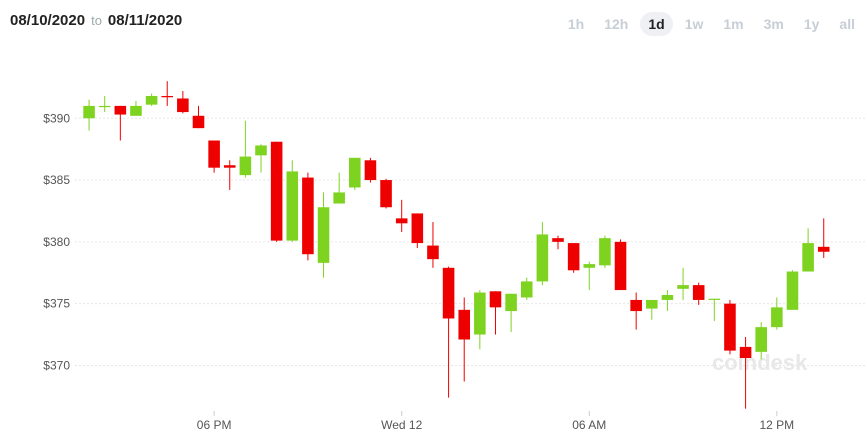 Image resolution: width=867 pixels, height=440 pixels. Describe the element at coordinates (694, 24) in the screenshot. I see `range-button: 1w` at that location.